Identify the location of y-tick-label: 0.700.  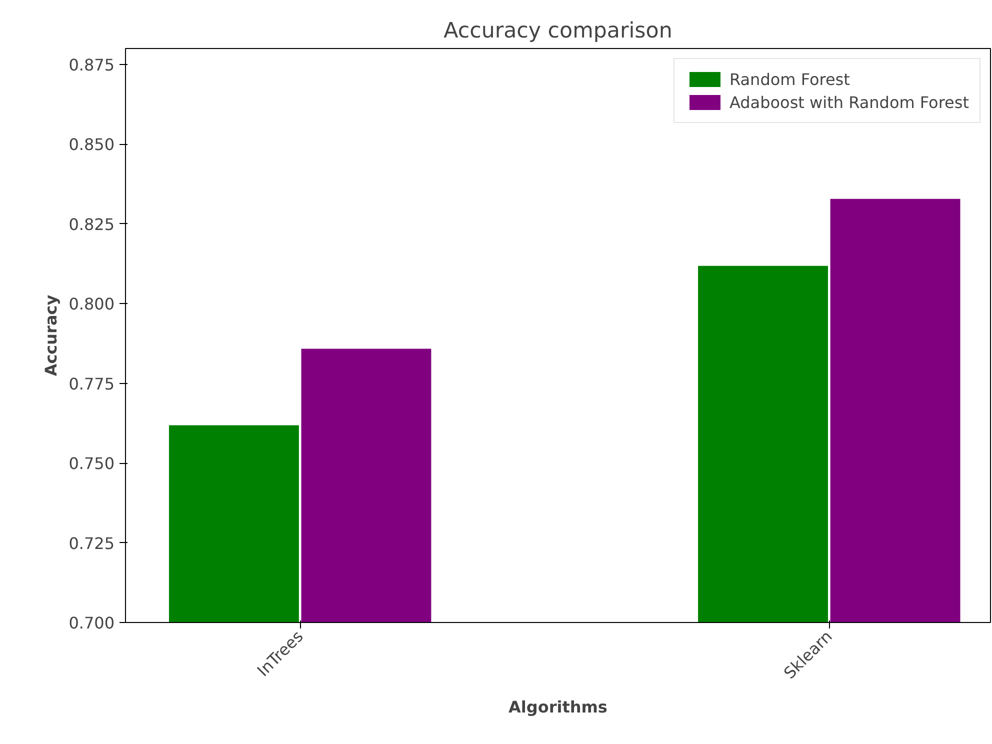
(91, 623).